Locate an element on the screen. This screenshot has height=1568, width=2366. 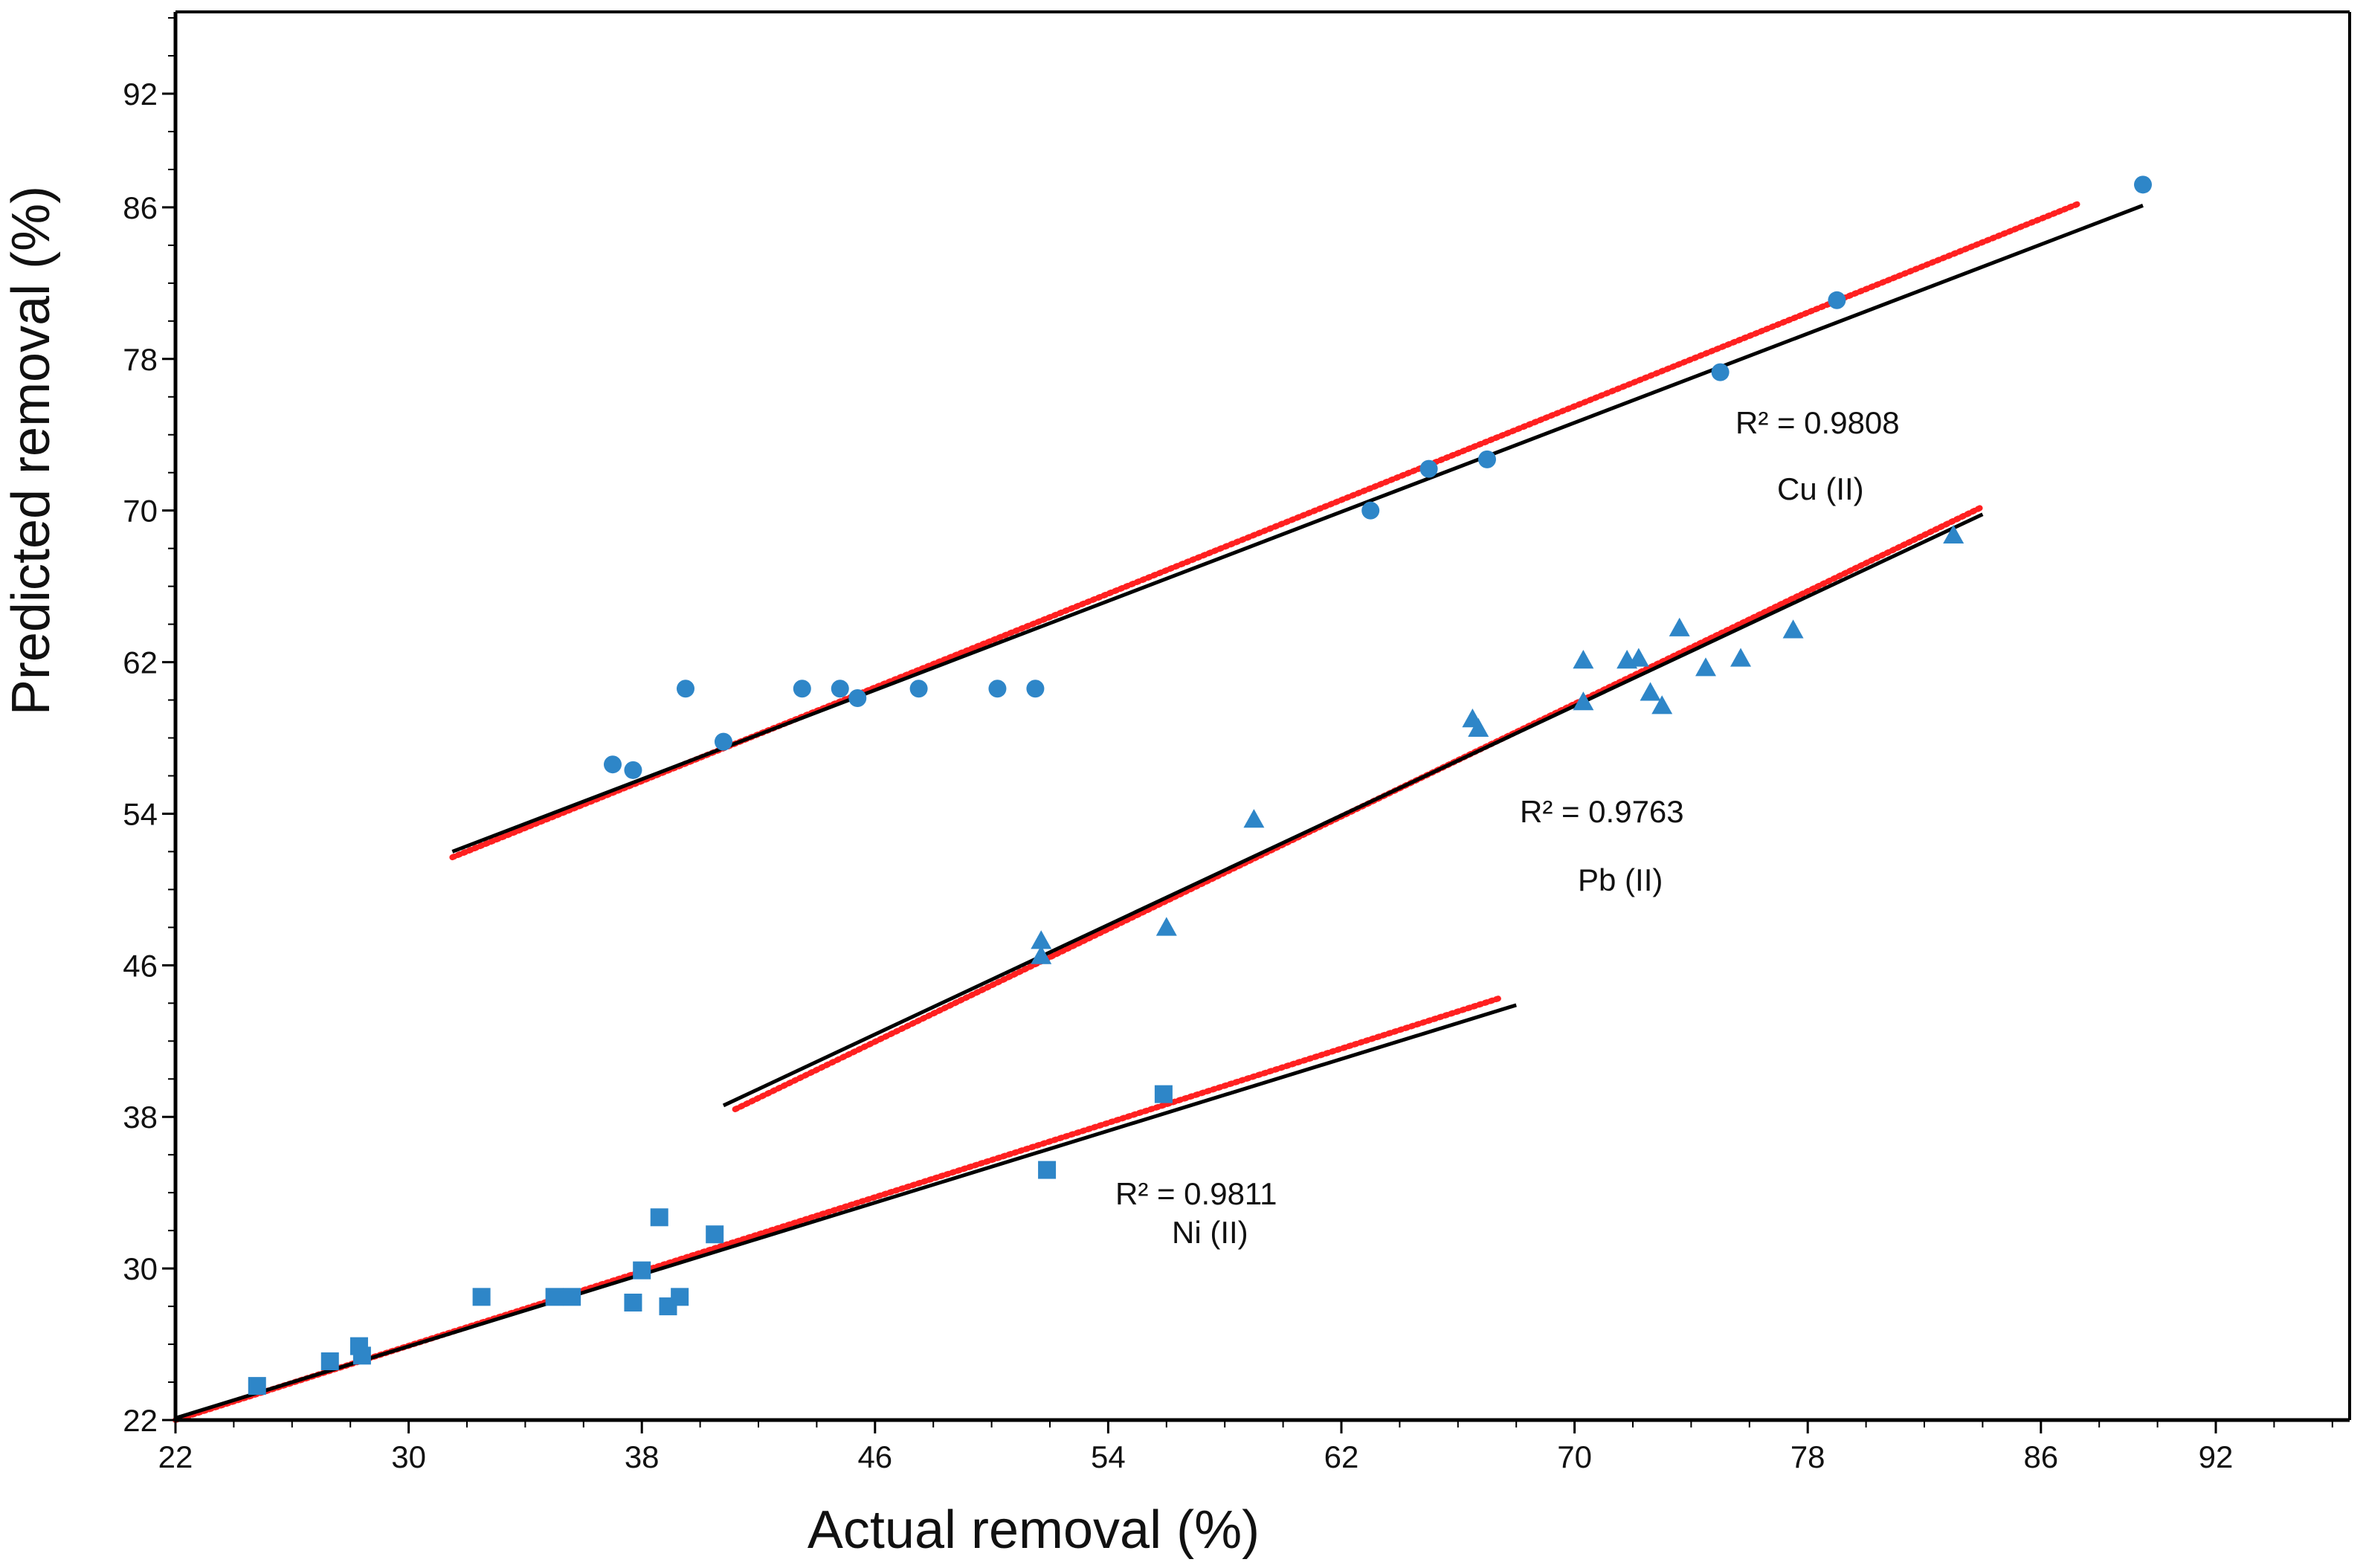
pb-r2-label: R² = 0.9763 is located at coordinates (1602, 811).